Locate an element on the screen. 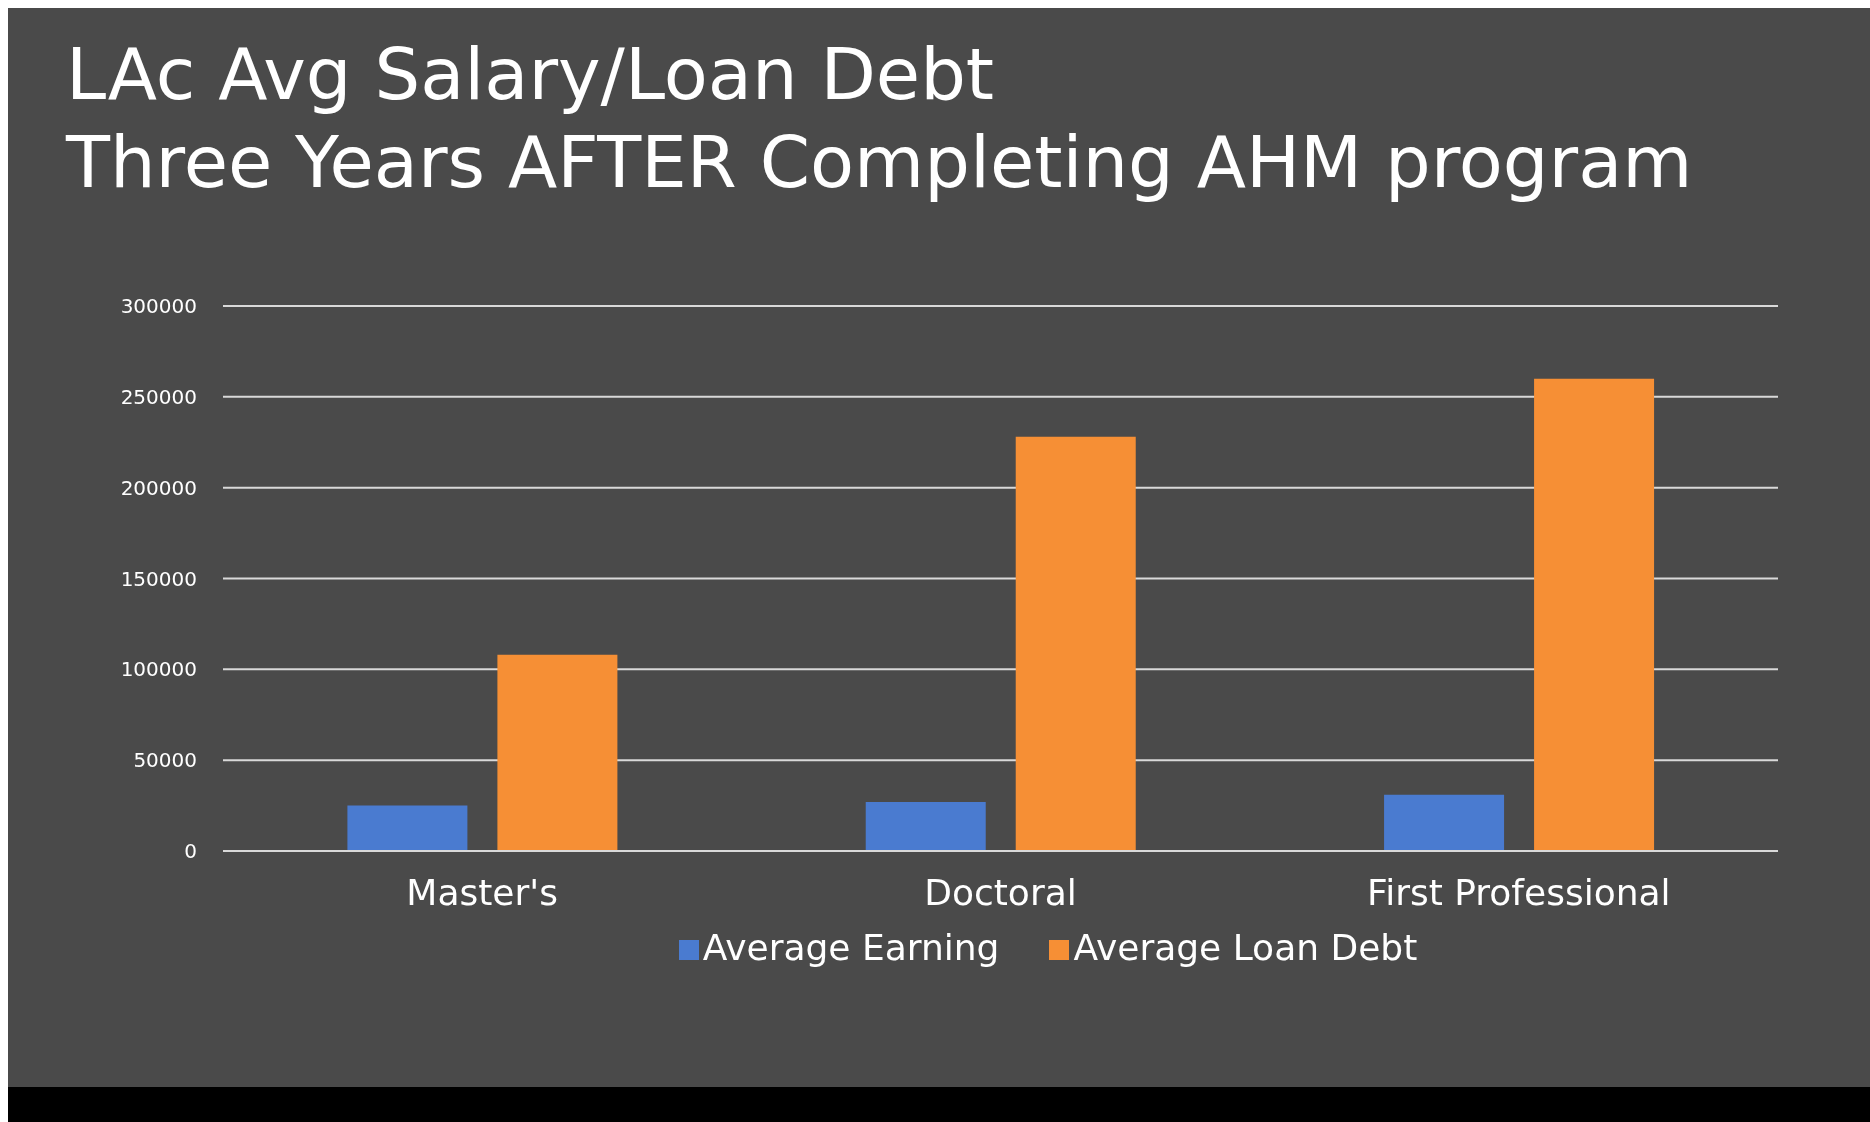  y-tick-label: 100000 is located at coordinates (158, 669).